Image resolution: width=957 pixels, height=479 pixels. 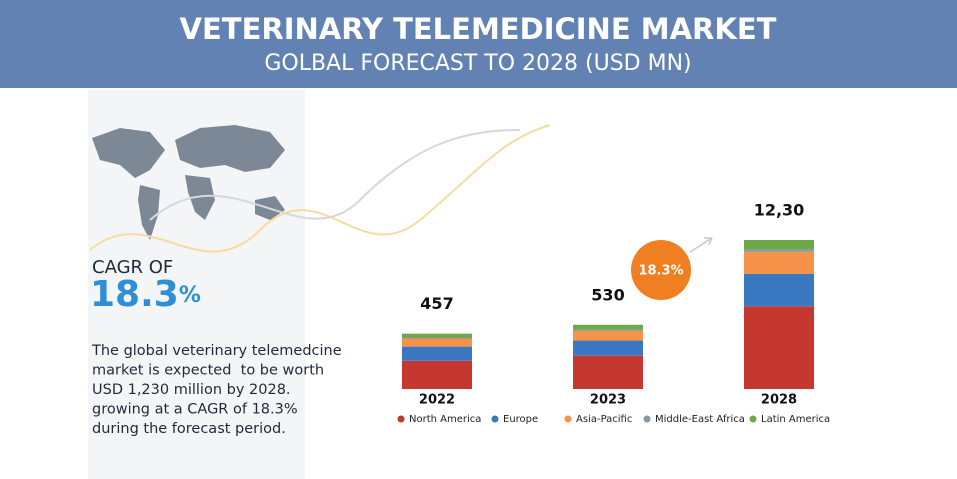 I want to click on x-tick-label: 2023, so click(x=608, y=400).